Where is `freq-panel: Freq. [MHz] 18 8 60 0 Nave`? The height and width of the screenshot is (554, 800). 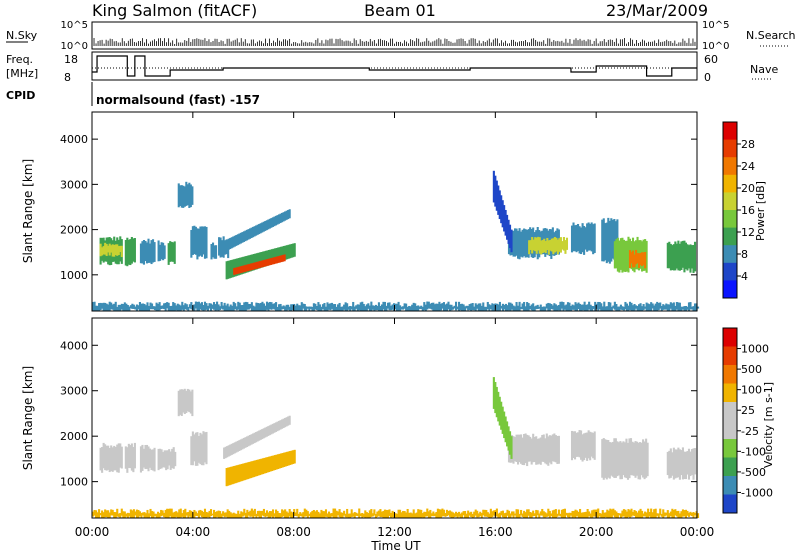 freq-panel: Freq. [MHz] 18 8 60 0 Nave is located at coordinates (392, 67).